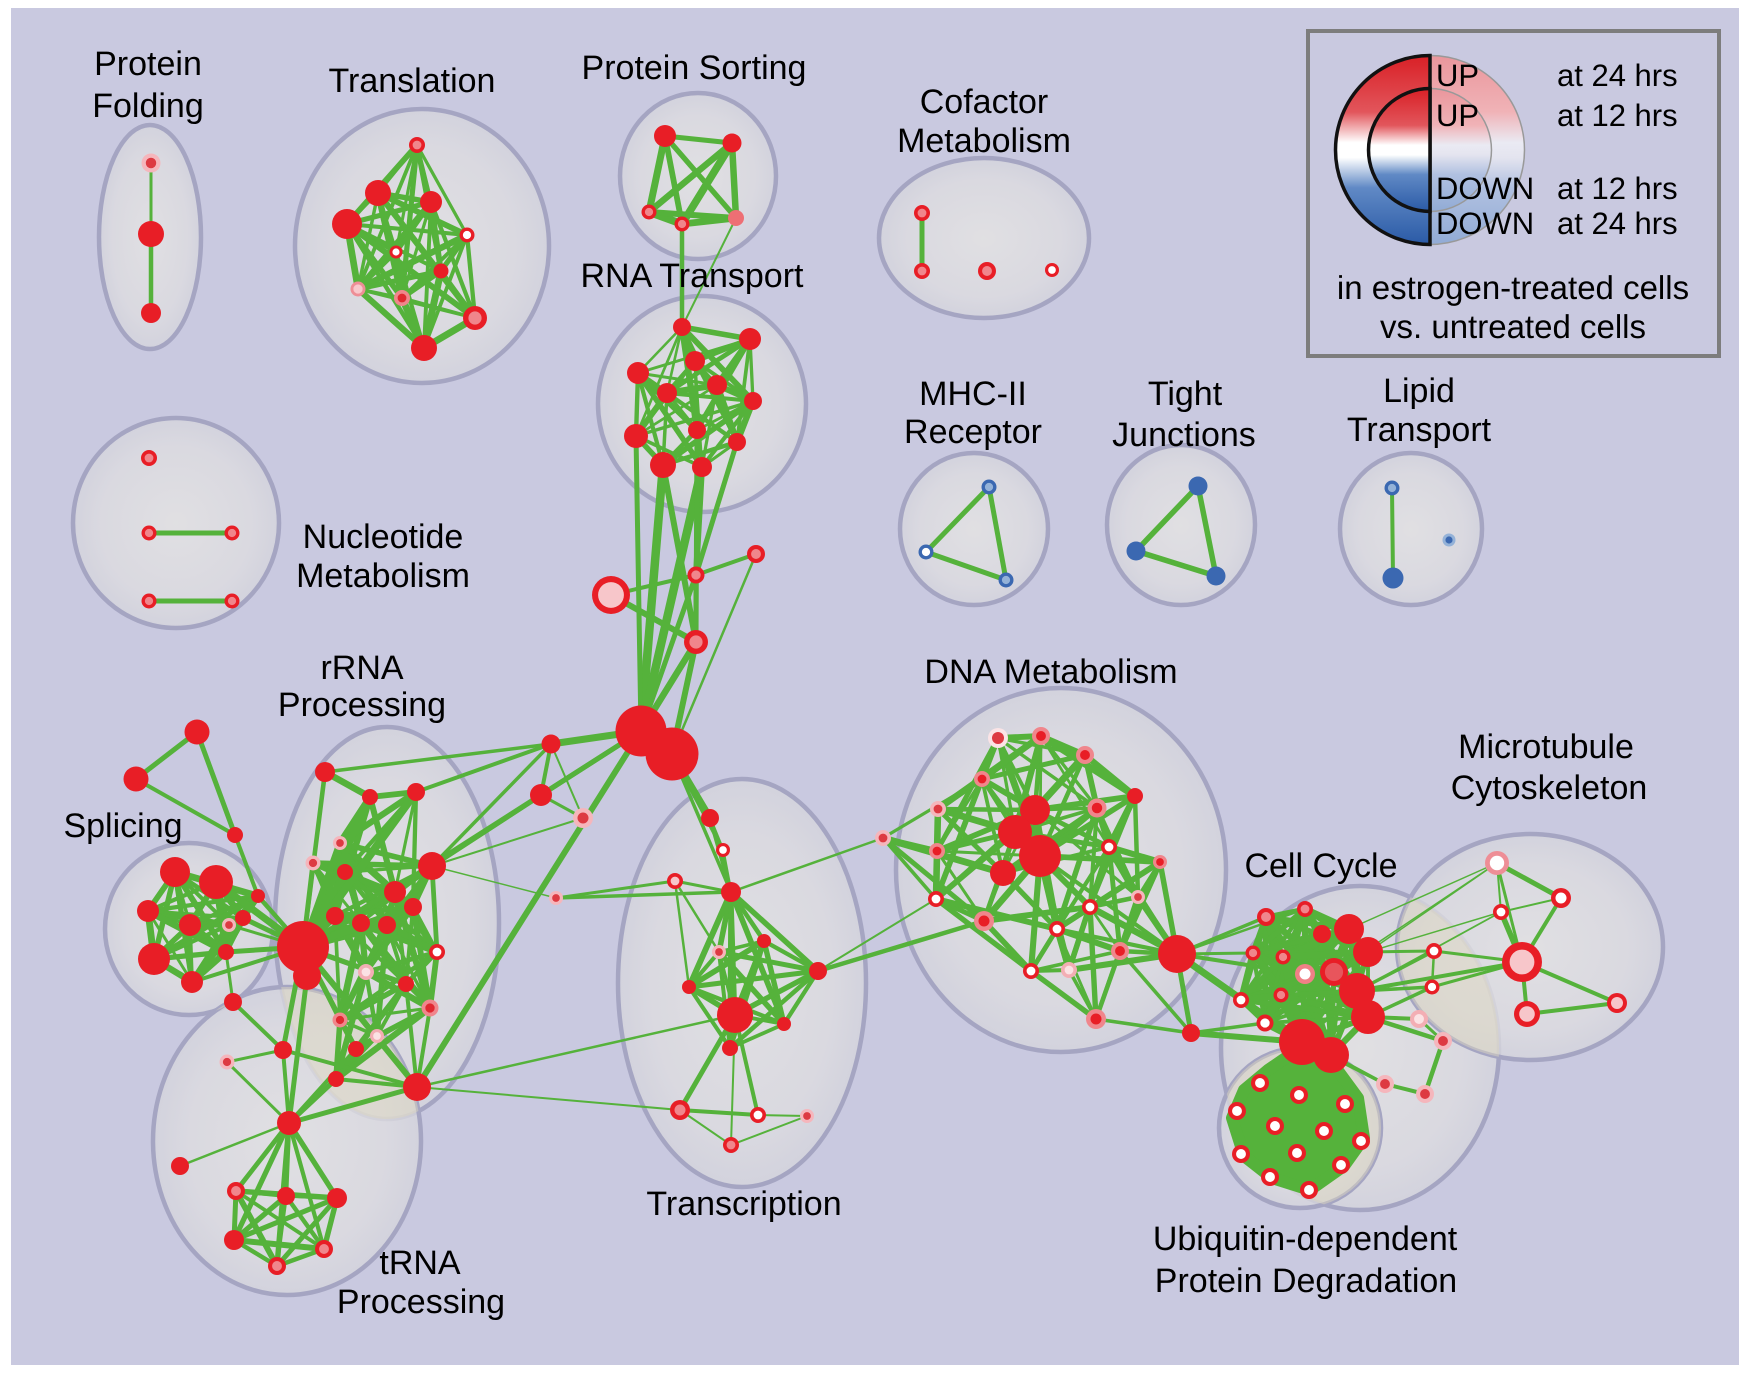 This screenshot has width=1750, height=1376. What do you see at coordinates (694, 68) in the screenshot?
I see `svg-text: Protein Sorting` at bounding box center [694, 68].